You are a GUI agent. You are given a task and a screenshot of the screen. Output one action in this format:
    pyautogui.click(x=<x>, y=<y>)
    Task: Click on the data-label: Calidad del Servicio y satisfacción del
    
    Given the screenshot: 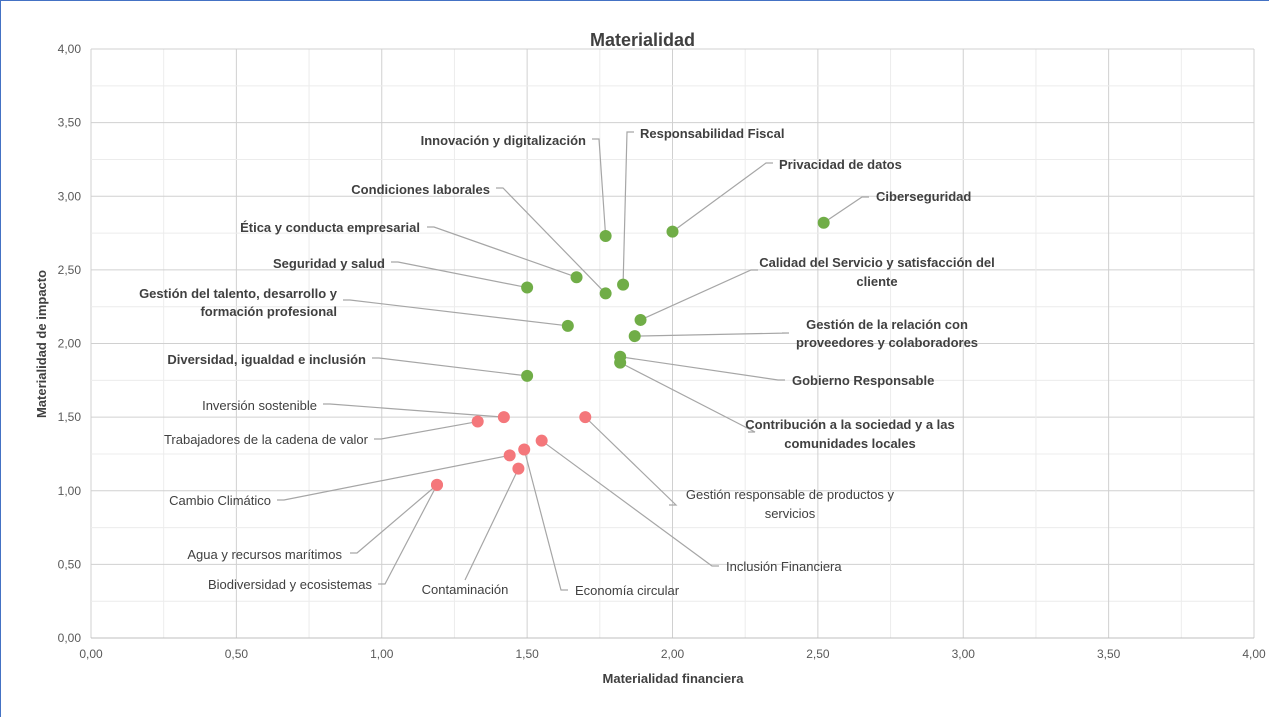 What is the action you would take?
    pyautogui.click(x=877, y=262)
    